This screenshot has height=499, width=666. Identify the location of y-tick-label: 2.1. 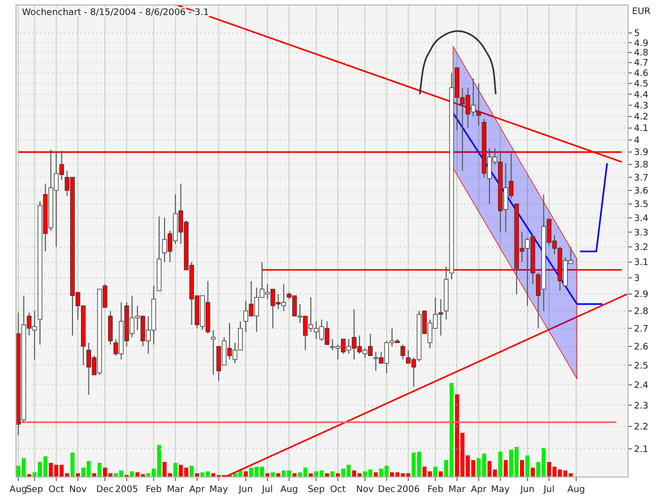
(641, 449).